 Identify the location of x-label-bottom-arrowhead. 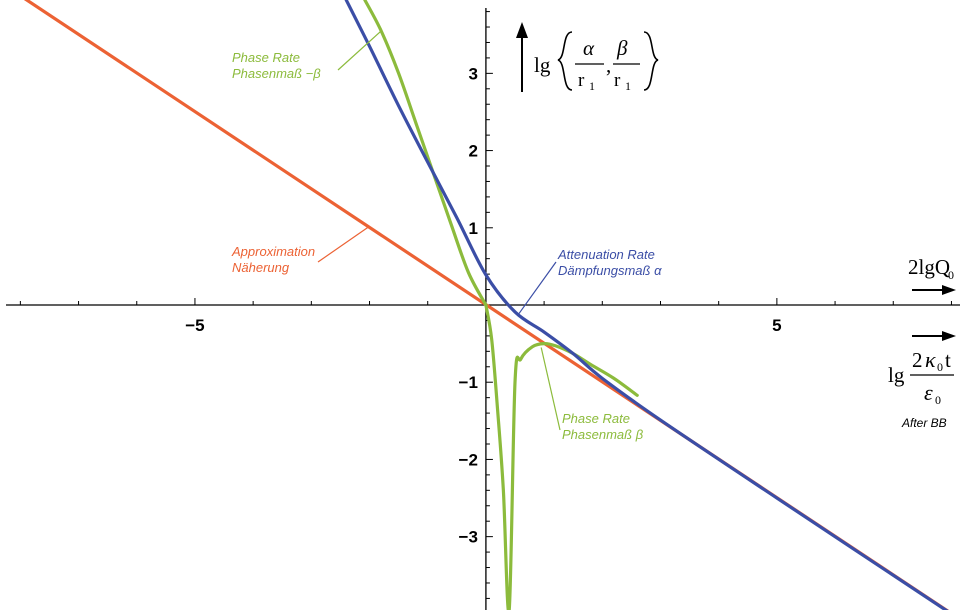
(949, 336).